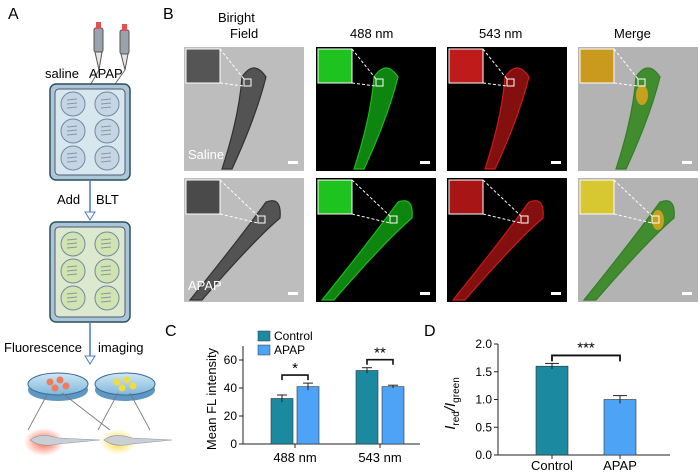 This screenshot has height=476, width=700. What do you see at coordinates (136, 442) in the screenshot?
I see `zebrafish-larva-yellow` at bounding box center [136, 442].